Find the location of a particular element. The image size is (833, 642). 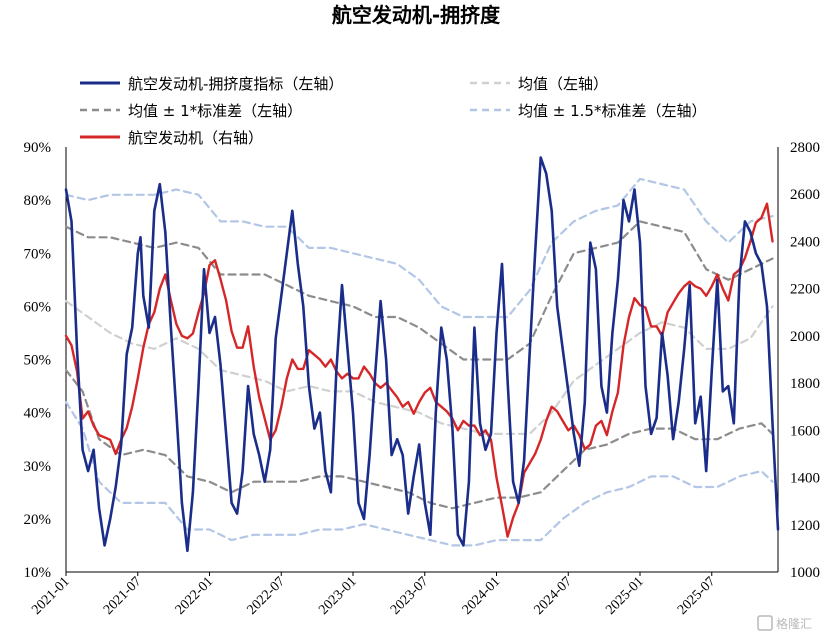

x-tick-label: 2024-01 is located at coordinates (482, 596).